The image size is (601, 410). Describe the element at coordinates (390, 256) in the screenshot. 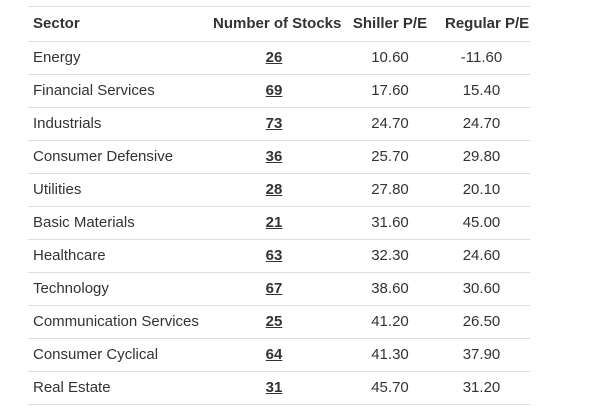

I see `shiller-pe-cell: 32.30` at that location.